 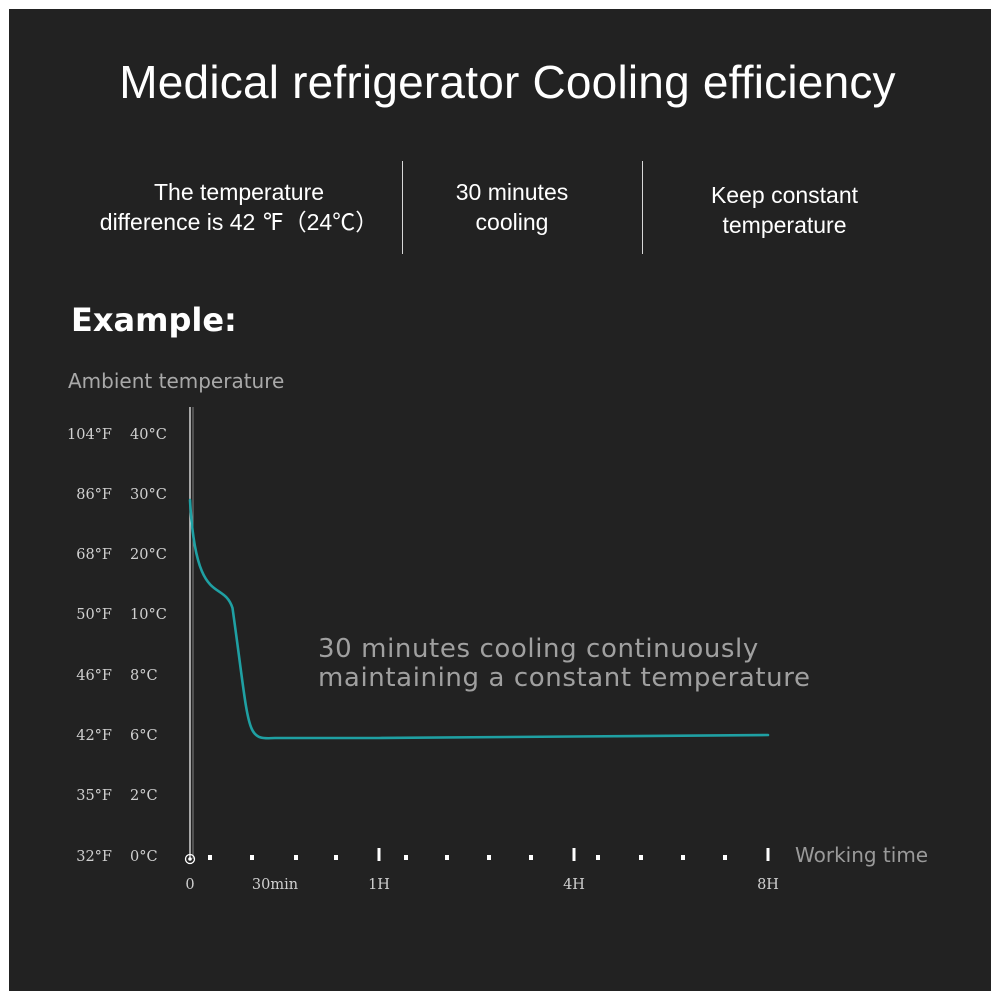 I want to click on feature-constant-temperature-line2: temperature, so click(x=784, y=225).